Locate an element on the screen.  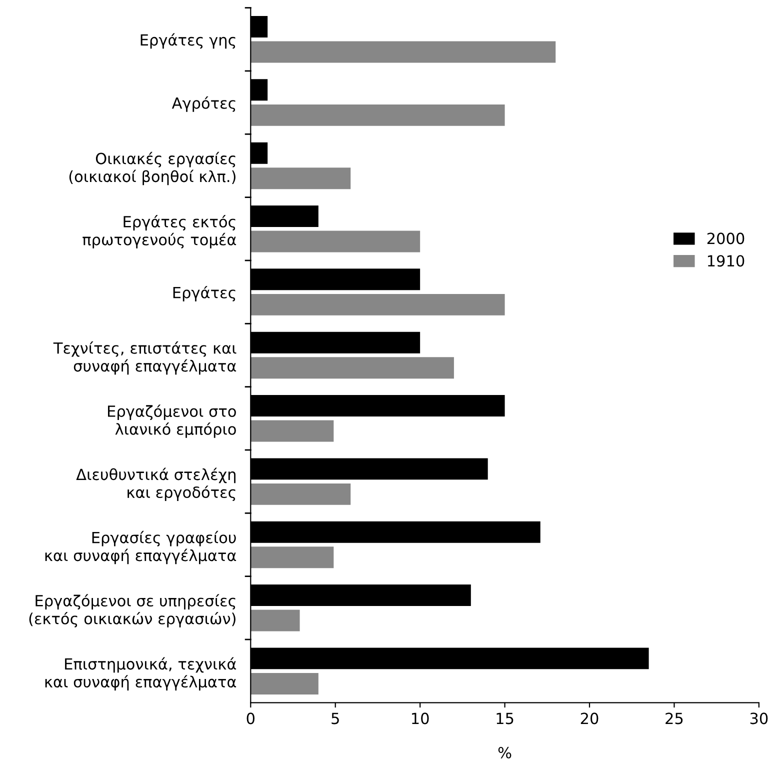
y-tick-label: Τεχνίτες, επιστάτες και συναφή επαγγέλματα is located at coordinates (144, 358).